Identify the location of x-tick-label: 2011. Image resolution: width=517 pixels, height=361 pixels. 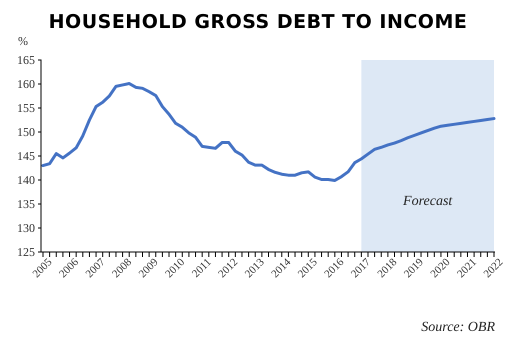
(202, 268).